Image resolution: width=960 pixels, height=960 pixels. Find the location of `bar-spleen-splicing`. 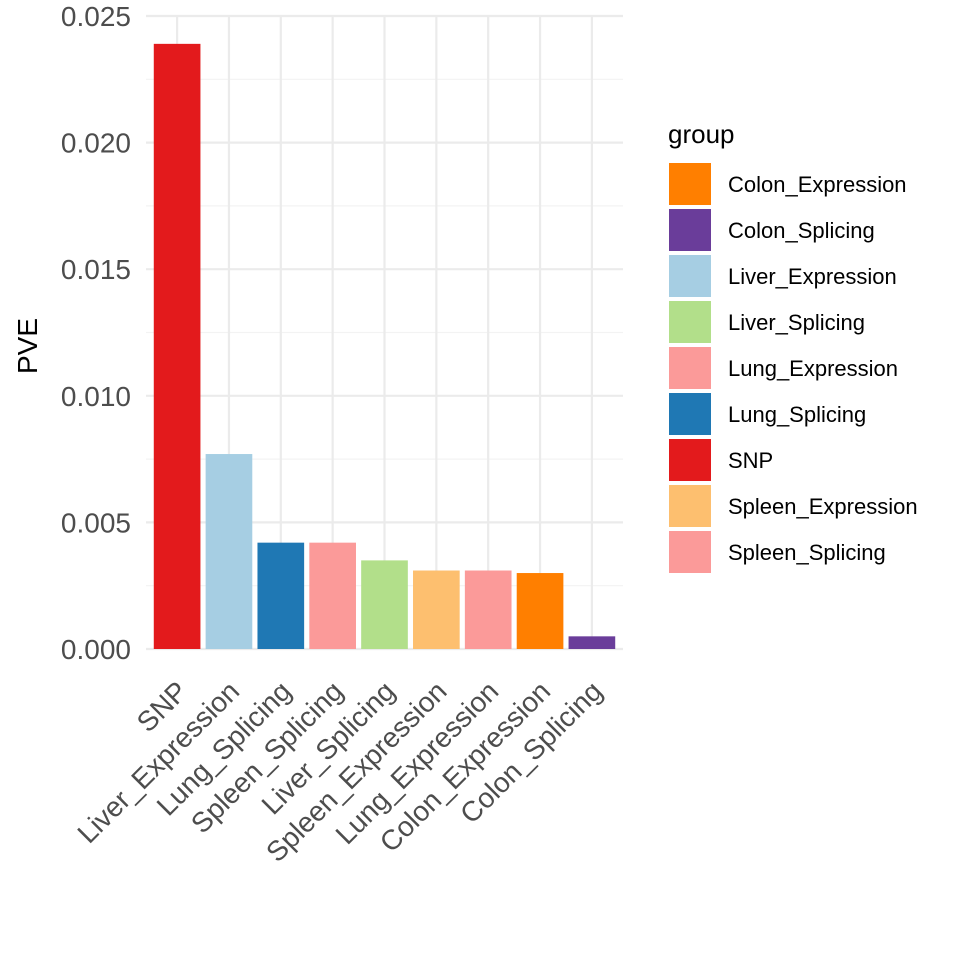

bar-spleen-splicing is located at coordinates (332, 595).